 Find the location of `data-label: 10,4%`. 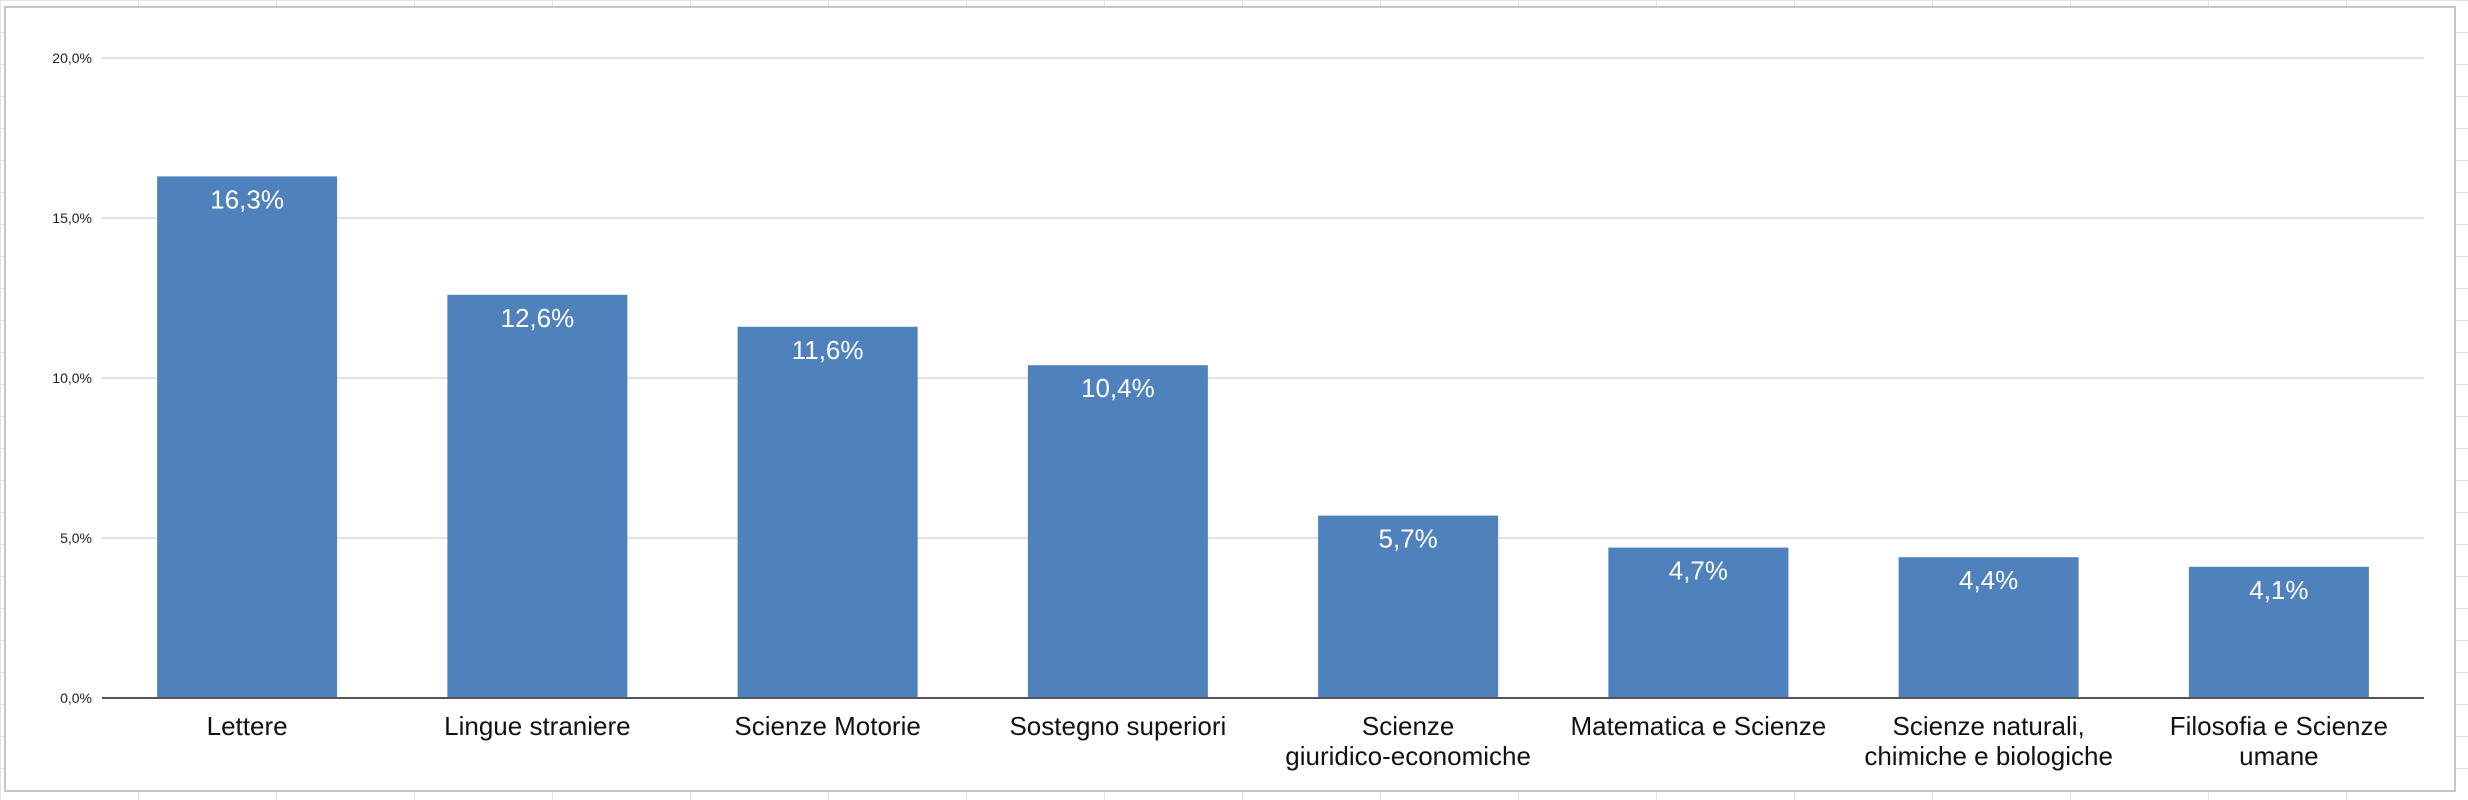

data-label: 10,4% is located at coordinates (1118, 388).